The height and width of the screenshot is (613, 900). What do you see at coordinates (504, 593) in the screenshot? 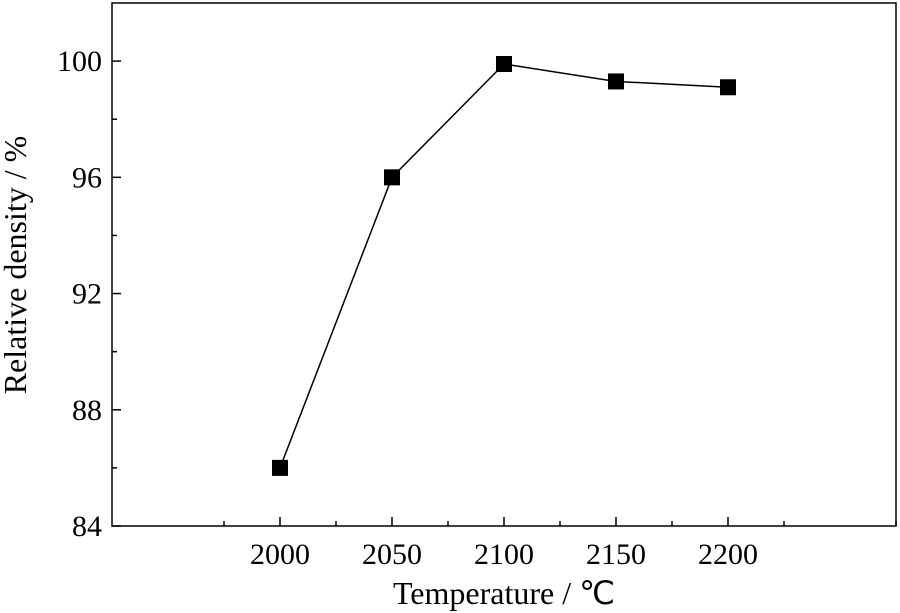
I see `x-axis-title: Temperature / ℃` at bounding box center [504, 593].